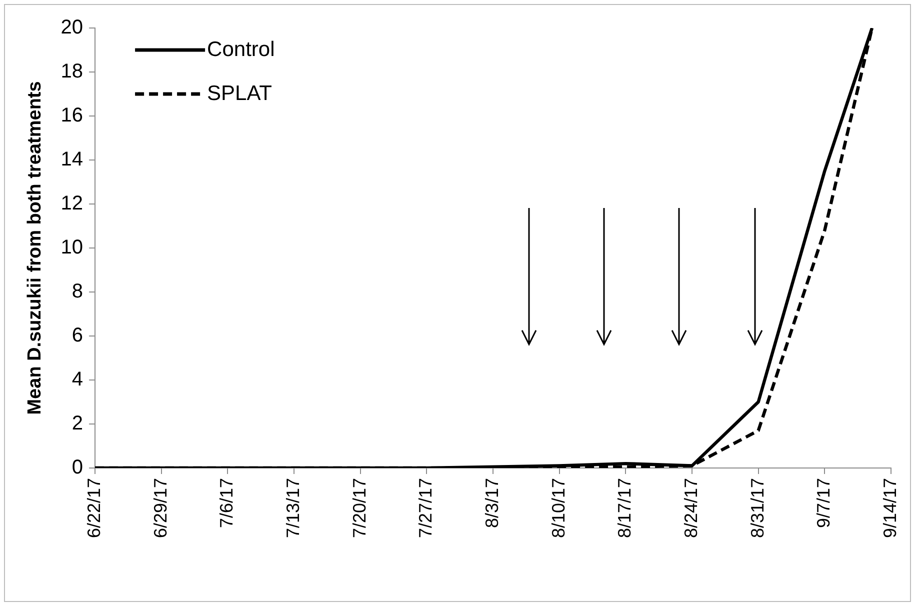  Describe the element at coordinates (241, 49) in the screenshot. I see `legend-label: Control` at that location.